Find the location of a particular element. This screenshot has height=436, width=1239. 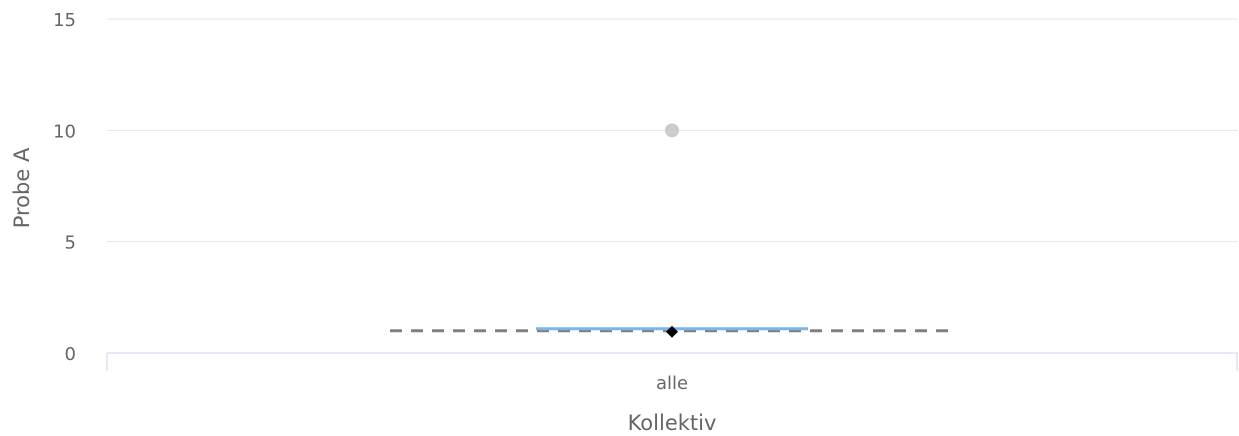

y-axis-title: Probe A is located at coordinates (22, 187).